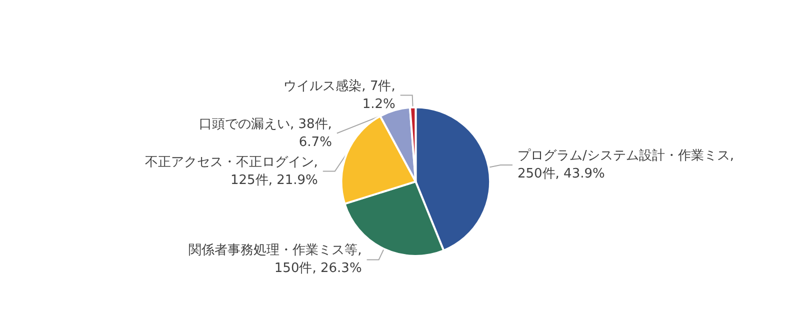 This screenshot has width=800, height=326. Describe the element at coordinates (265, 133) in the screenshot. I see `slice-label: 口頭での漏えい, 38件, 6.7%` at that location.